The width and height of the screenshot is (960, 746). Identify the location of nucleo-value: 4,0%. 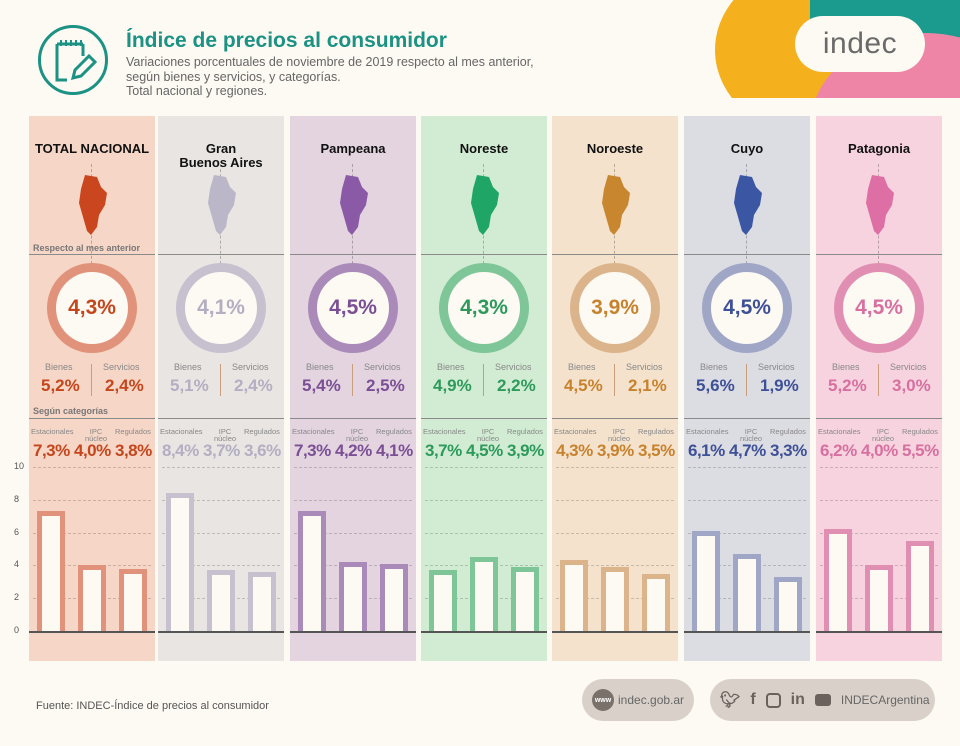
(92, 450).